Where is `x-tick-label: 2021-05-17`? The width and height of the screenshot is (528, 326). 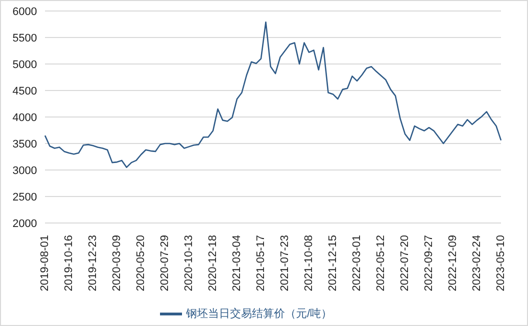 x-tick-label: 2021-05-17 is located at coordinates (261, 263).